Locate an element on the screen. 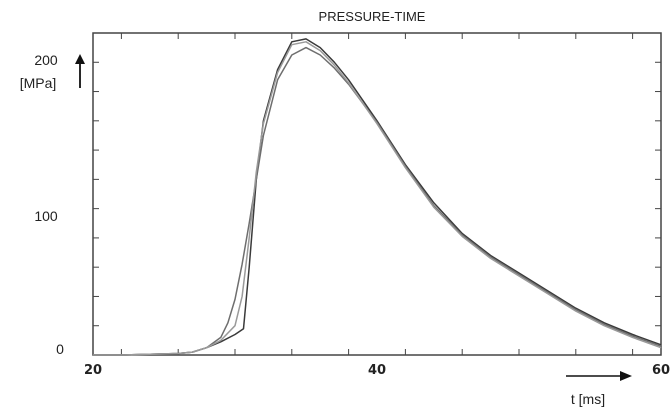  x-tick-label: 40 is located at coordinates (377, 370).